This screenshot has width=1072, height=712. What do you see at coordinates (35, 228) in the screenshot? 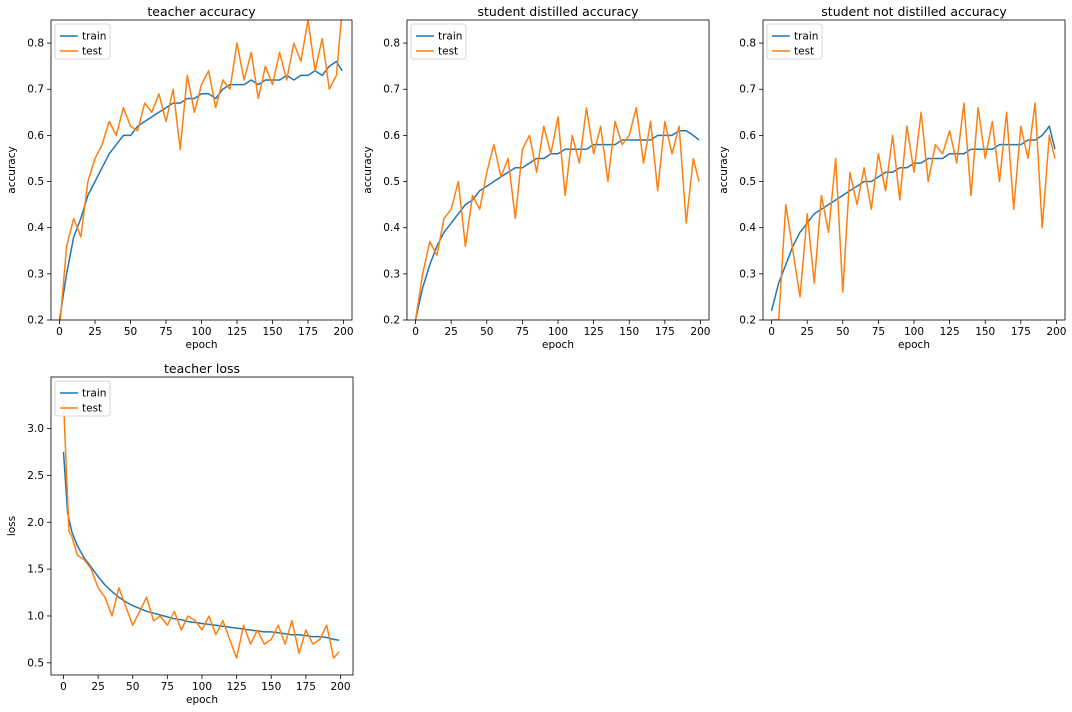
I see `teacher-accuracy-ytick-label: 0.4` at bounding box center [35, 228].